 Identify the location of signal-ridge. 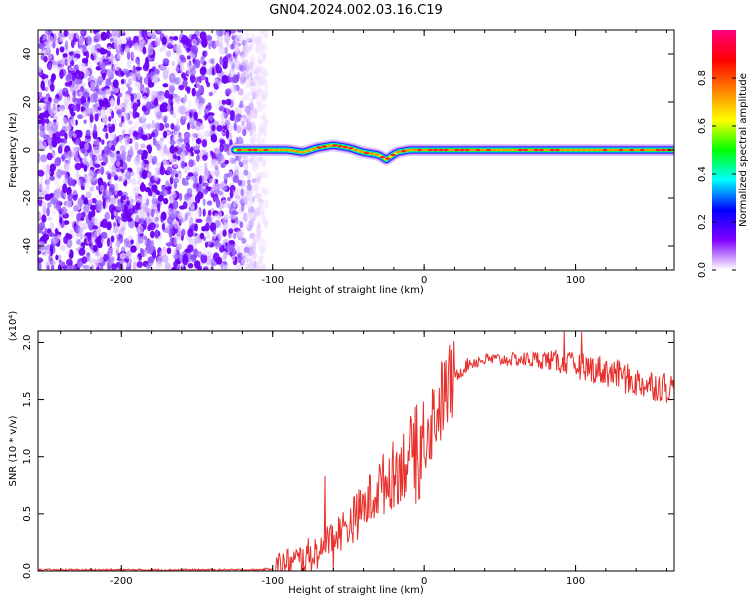
(451, 152).